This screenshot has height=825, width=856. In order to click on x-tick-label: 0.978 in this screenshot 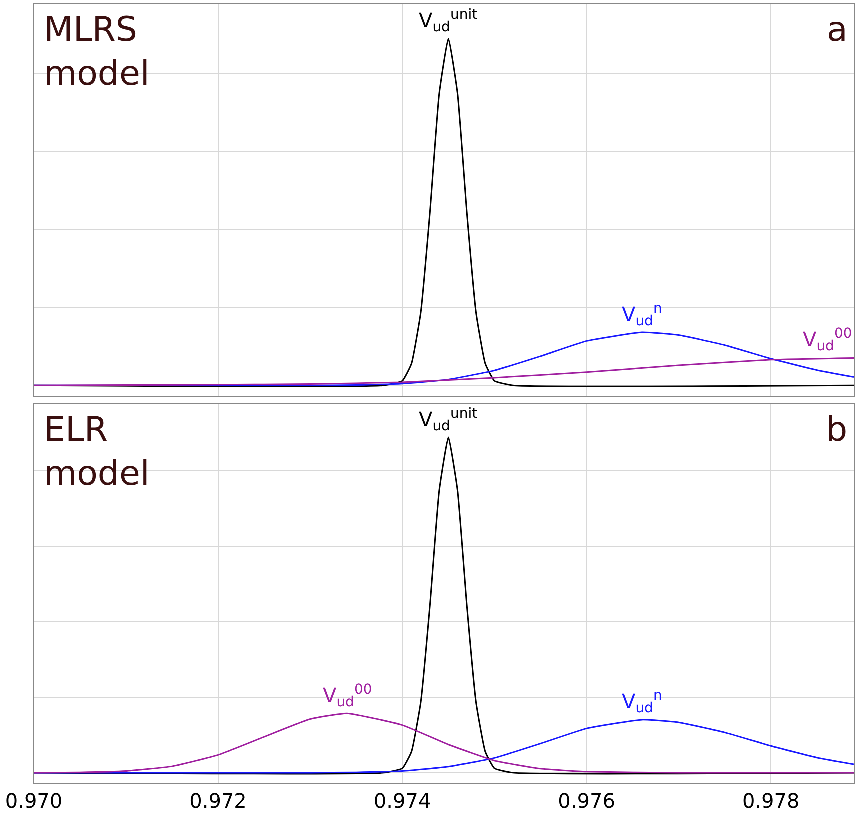, I will do `click(771, 801)`.